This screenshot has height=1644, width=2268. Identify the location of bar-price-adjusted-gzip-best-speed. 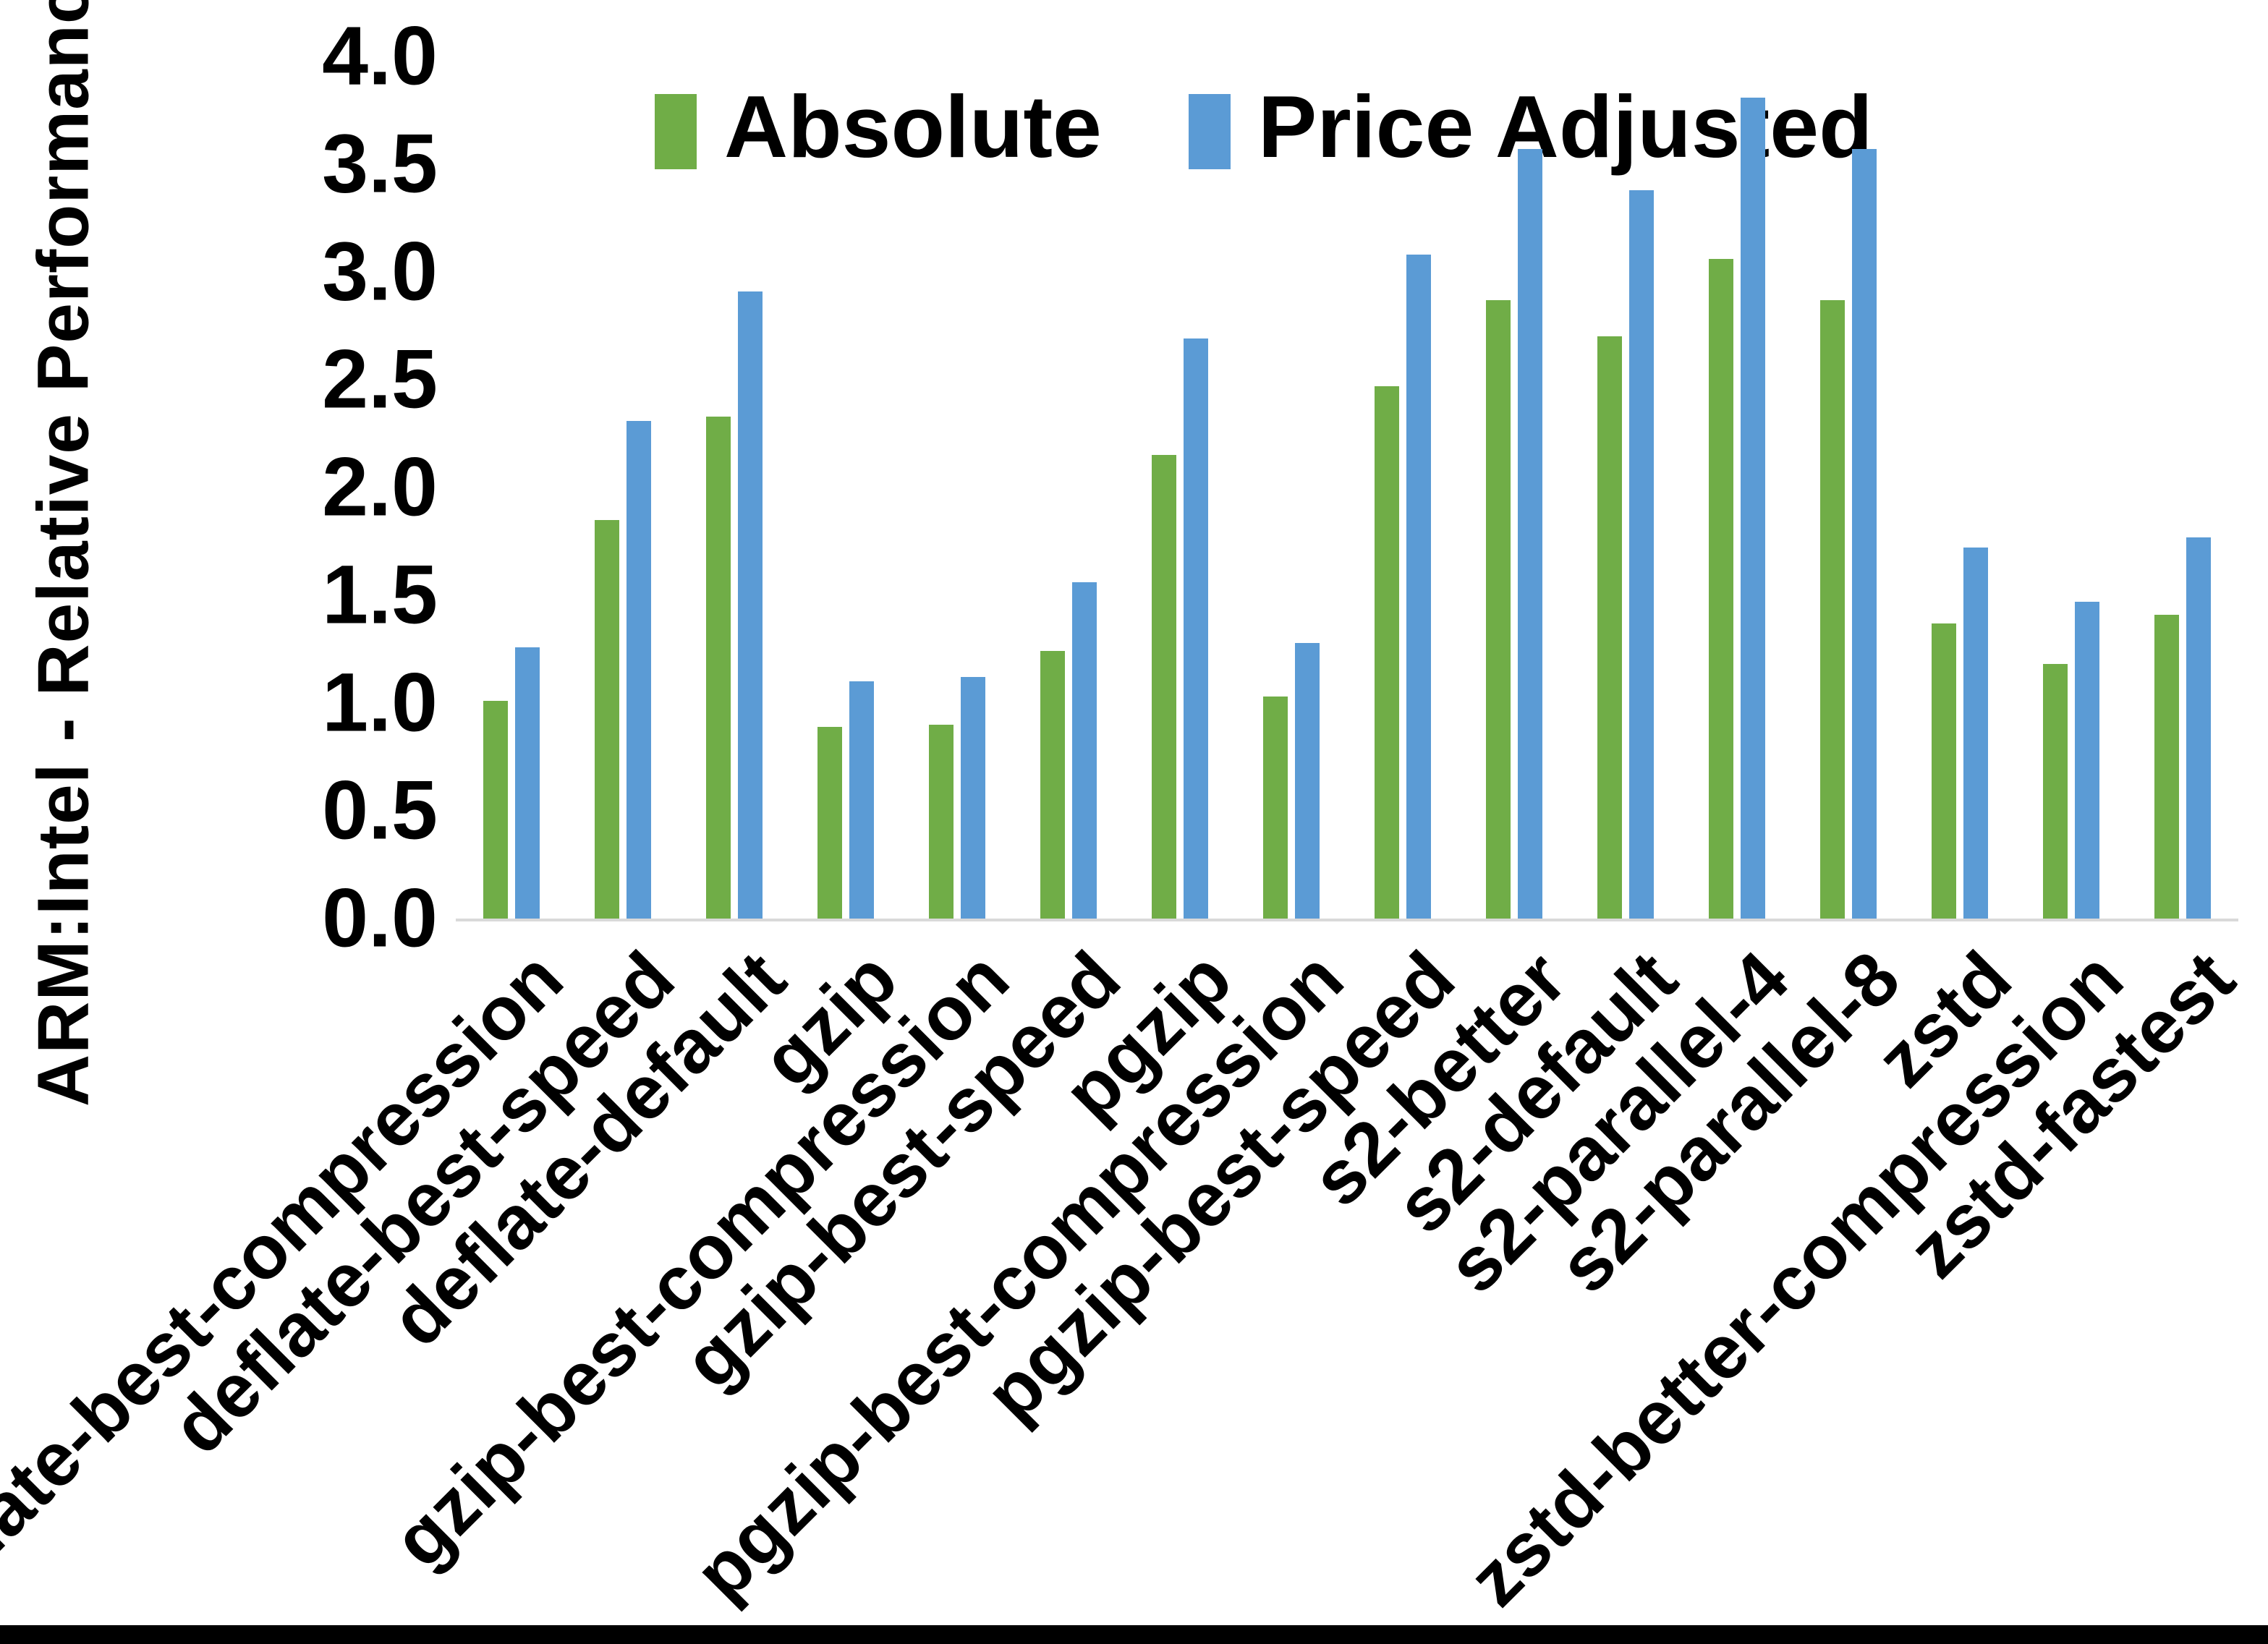
(1084, 750).